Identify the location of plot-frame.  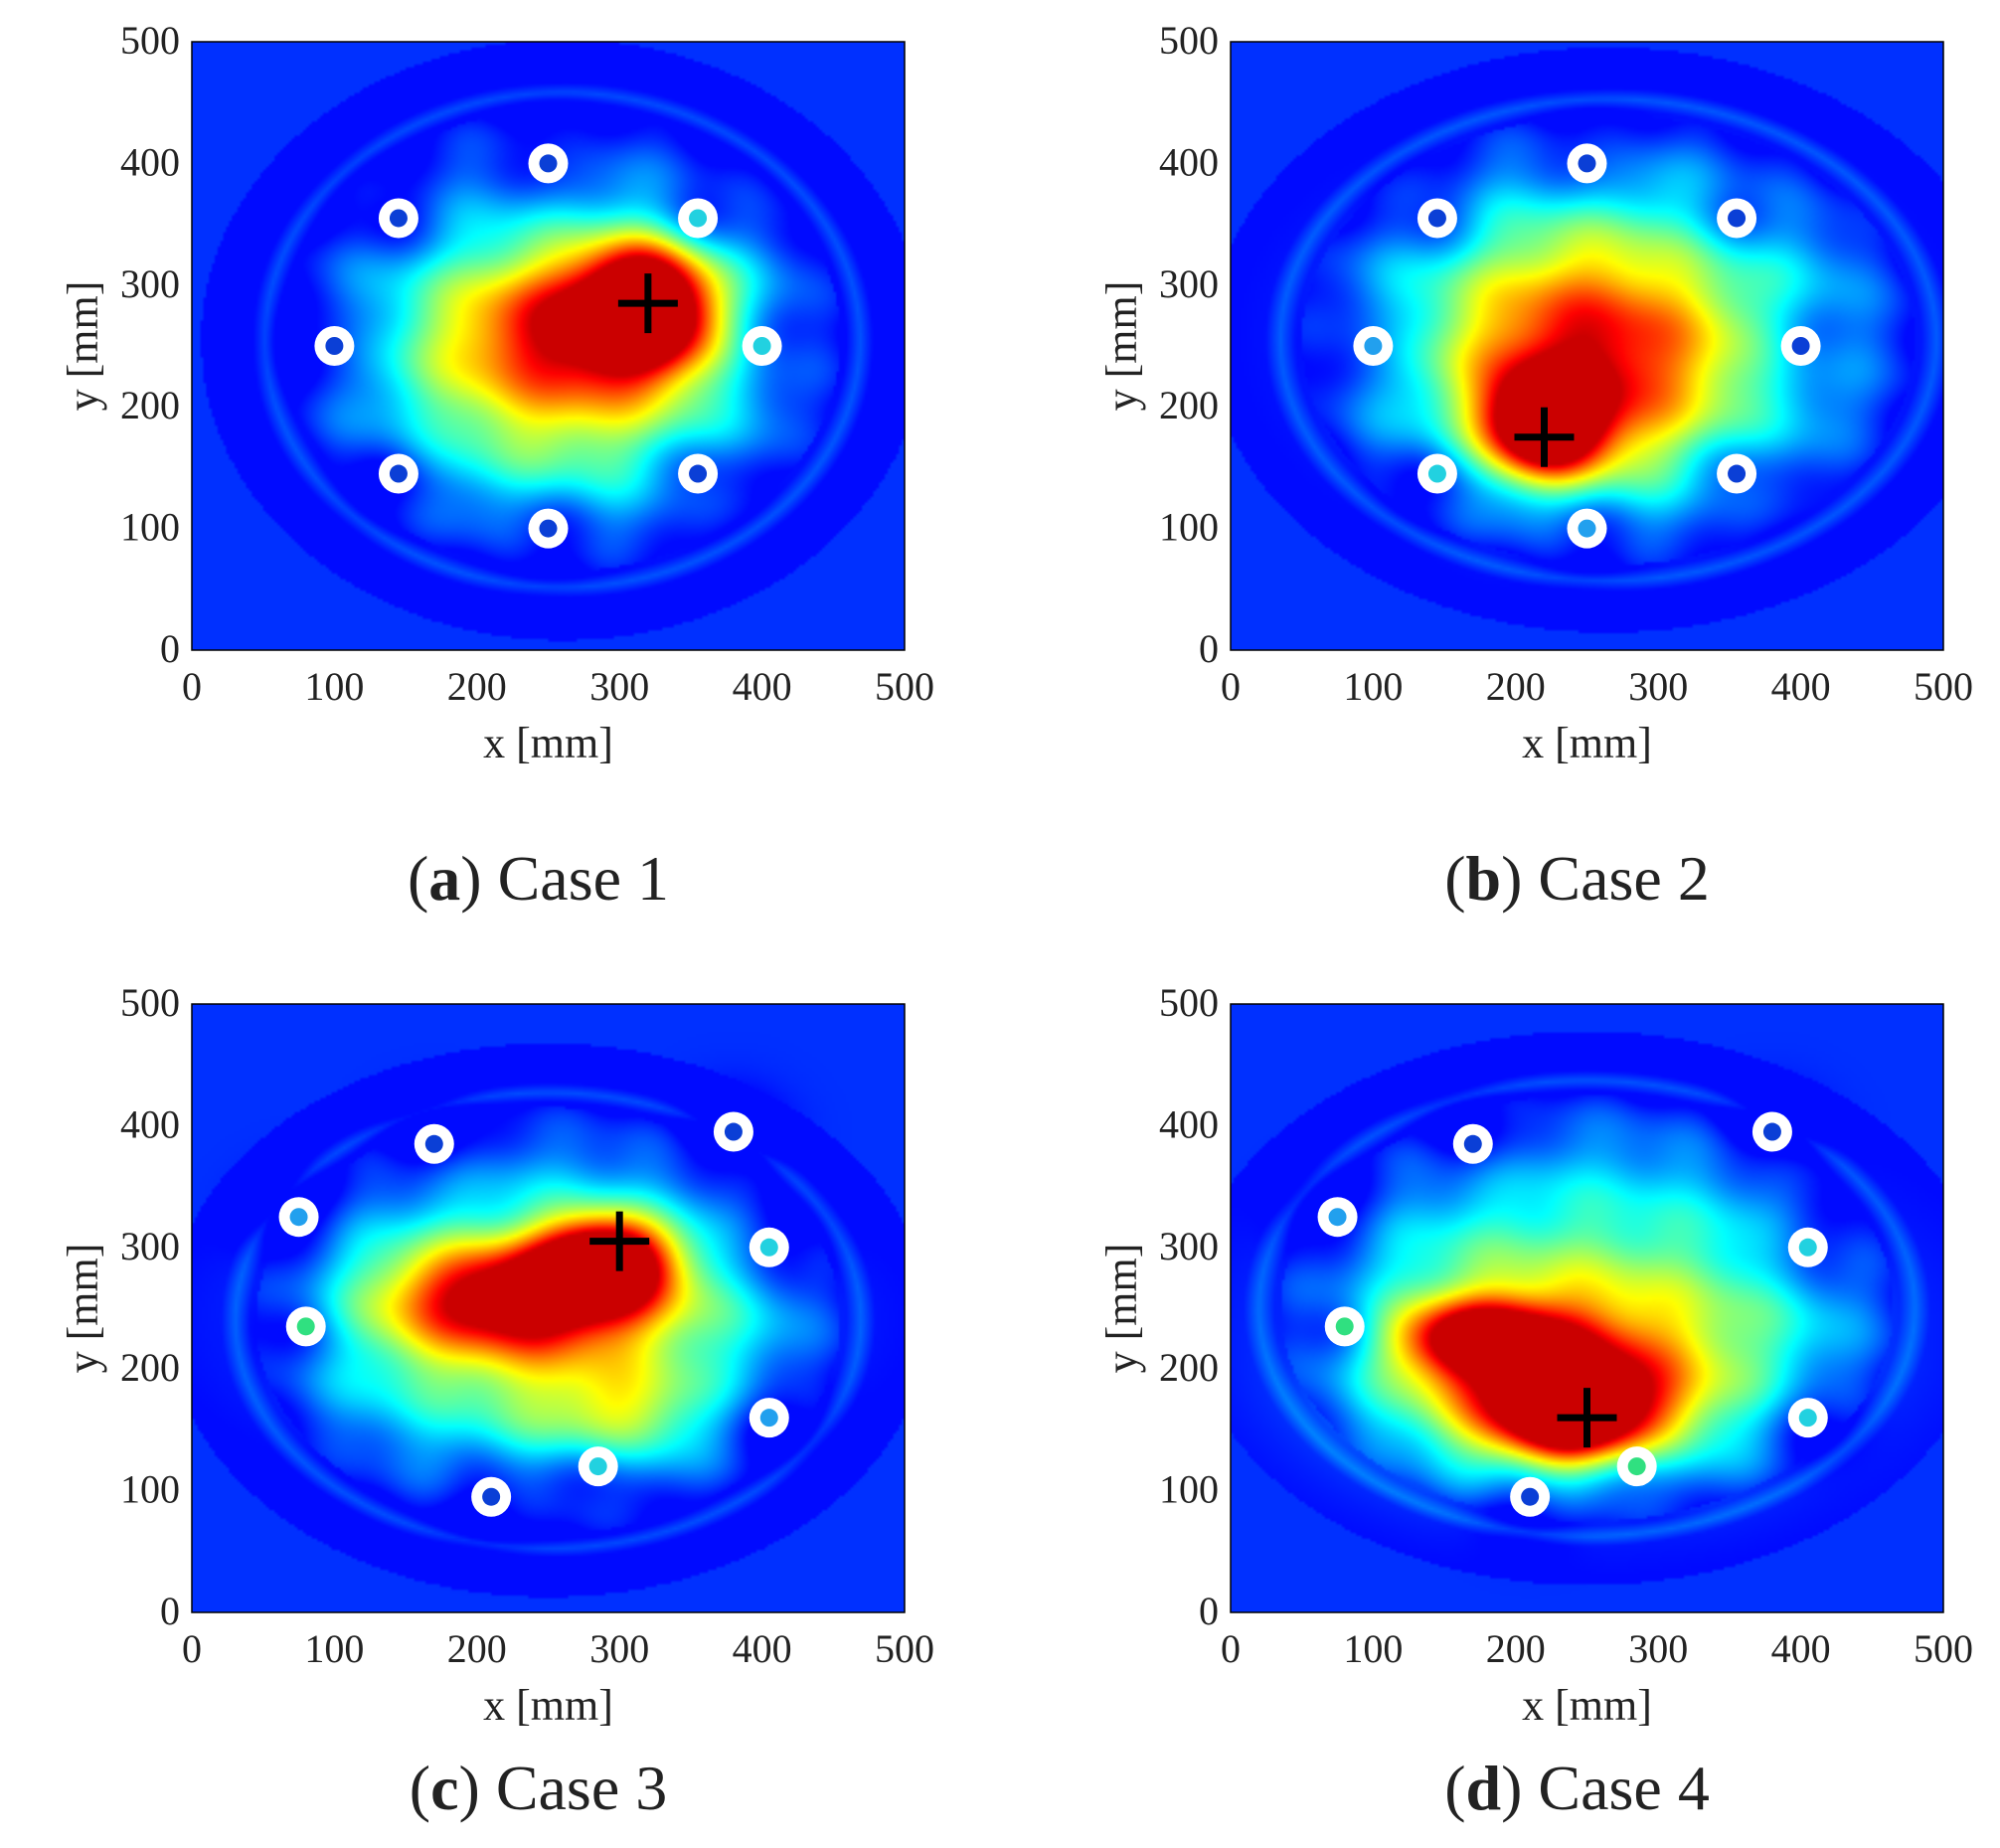
(549, 346).